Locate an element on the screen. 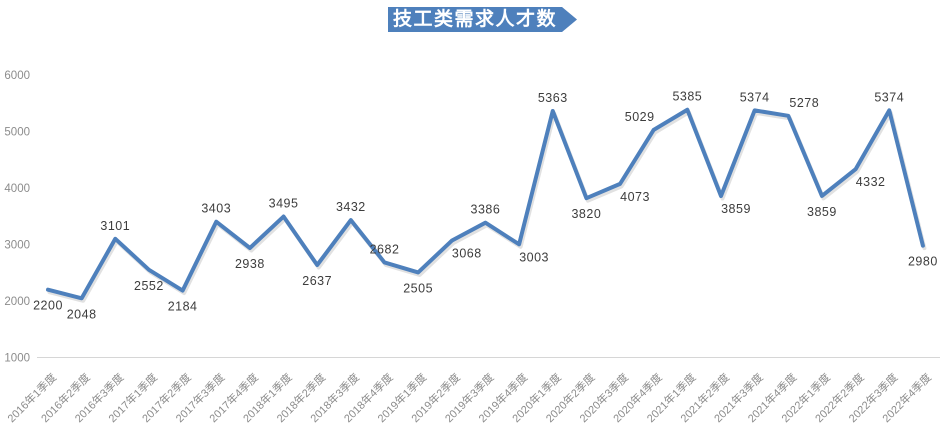 The image size is (947, 437). data-point-label: 5385 is located at coordinates (687, 97).